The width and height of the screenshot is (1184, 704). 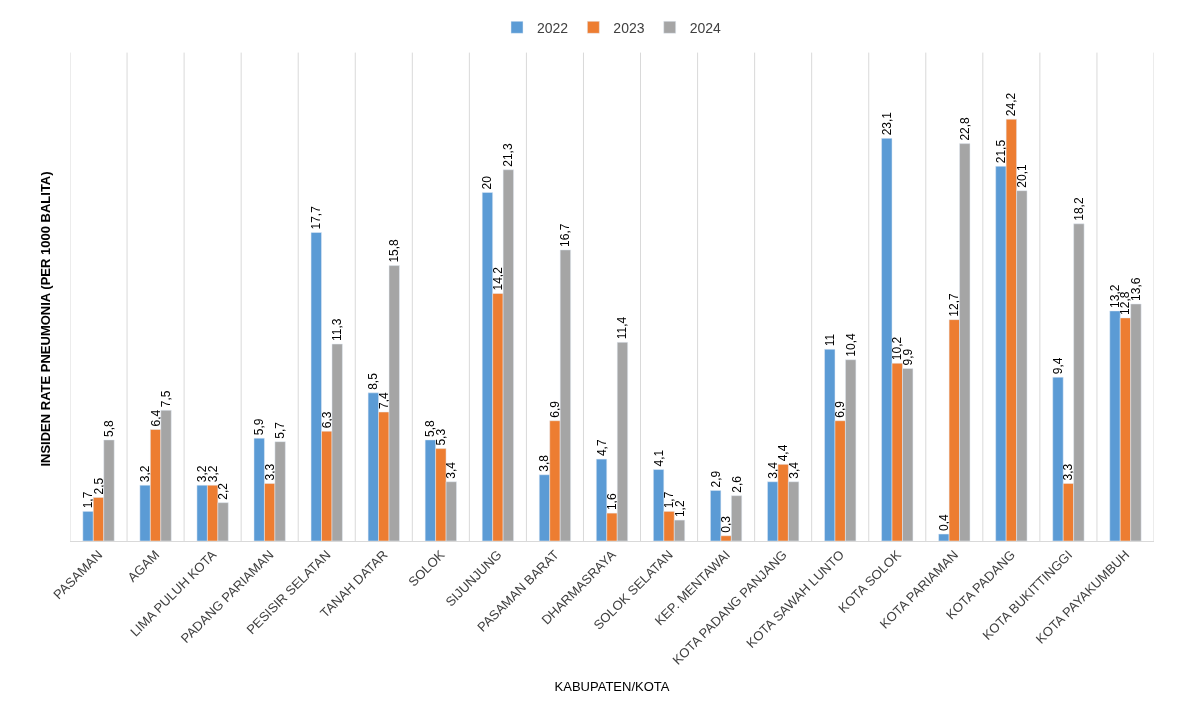 What do you see at coordinates (715, 479) in the screenshot?
I see `data-label: 2,9` at bounding box center [715, 479].